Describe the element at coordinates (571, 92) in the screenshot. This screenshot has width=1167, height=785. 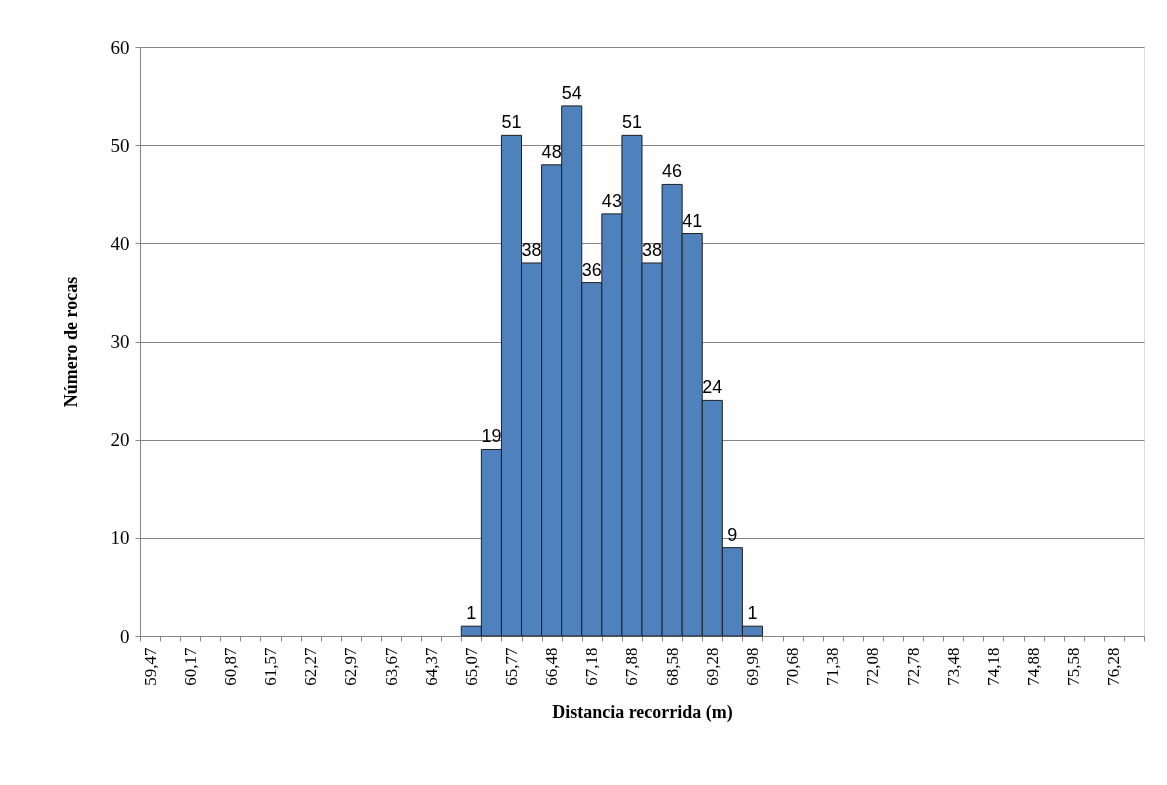
I see `data-label: 54` at that location.